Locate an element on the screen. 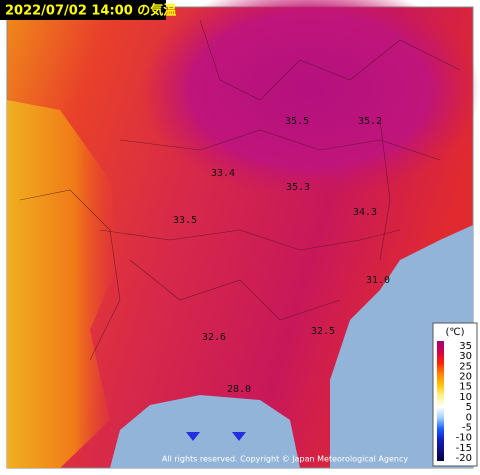  station-temperature: 35.3 is located at coordinates (298, 187).